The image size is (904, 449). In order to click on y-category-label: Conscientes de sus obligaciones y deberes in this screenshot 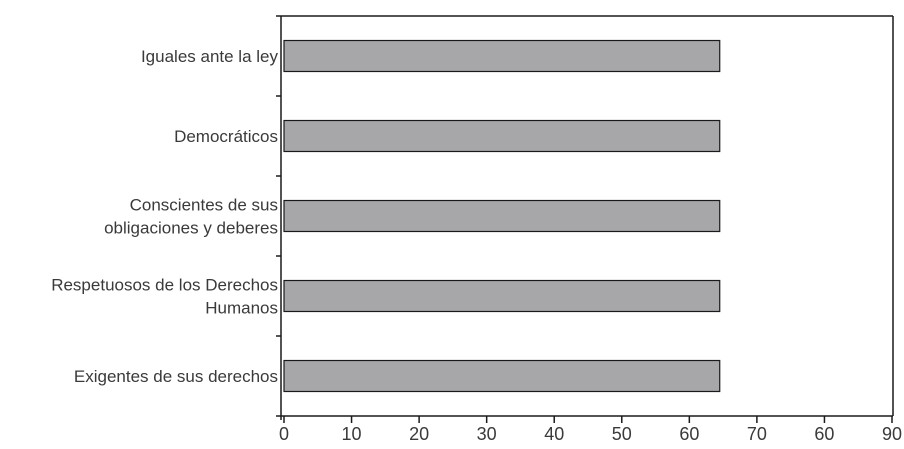, I will do `click(191, 217)`.